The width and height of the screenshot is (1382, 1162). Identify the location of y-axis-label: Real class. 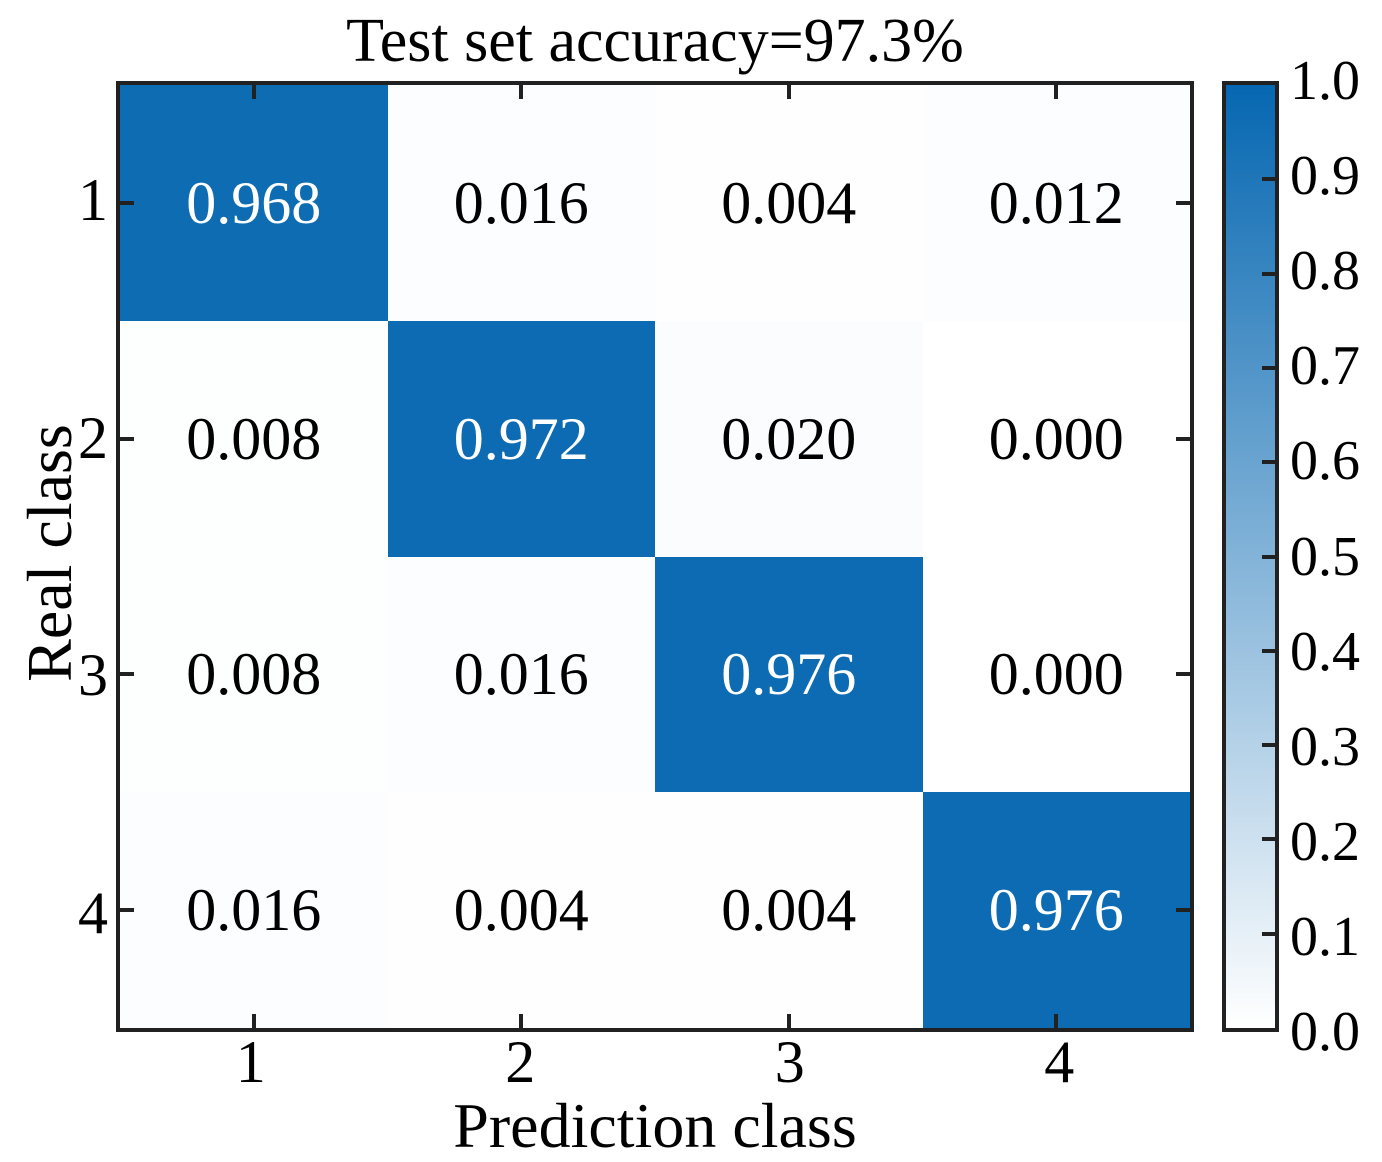
(49, 553).